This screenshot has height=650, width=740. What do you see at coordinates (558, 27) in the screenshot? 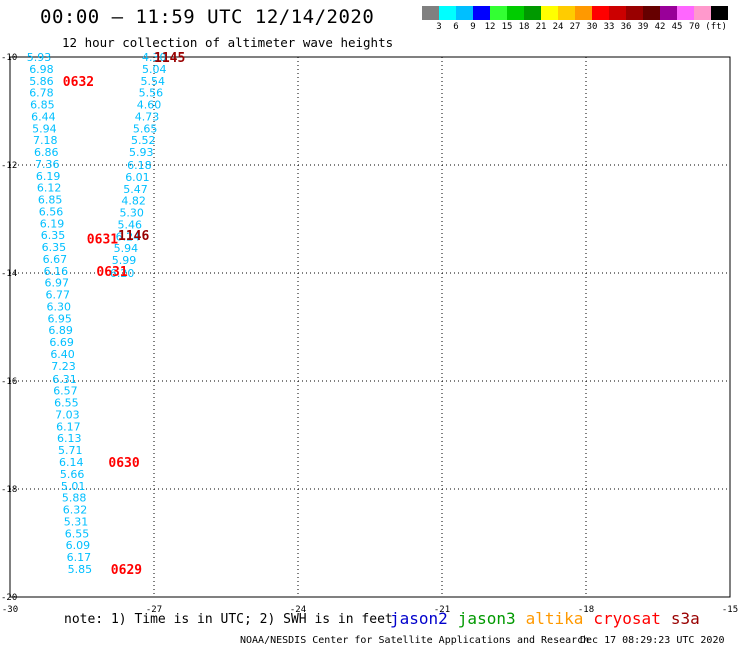
I see `color-scale-label: 24` at bounding box center [558, 27].